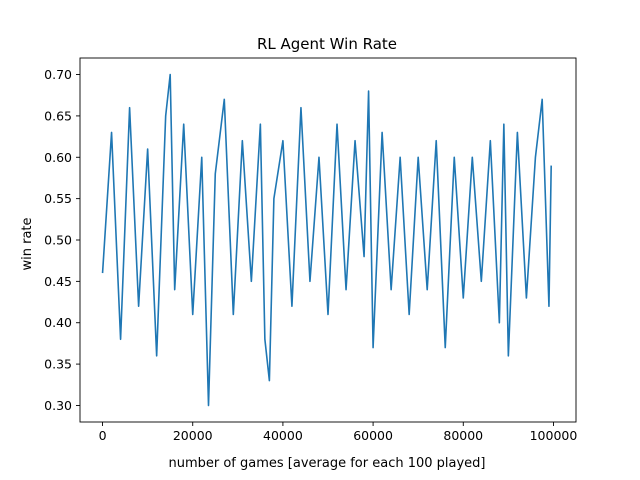 The image size is (640, 480). I want to click on x-tick-label: 40000, so click(283, 435).